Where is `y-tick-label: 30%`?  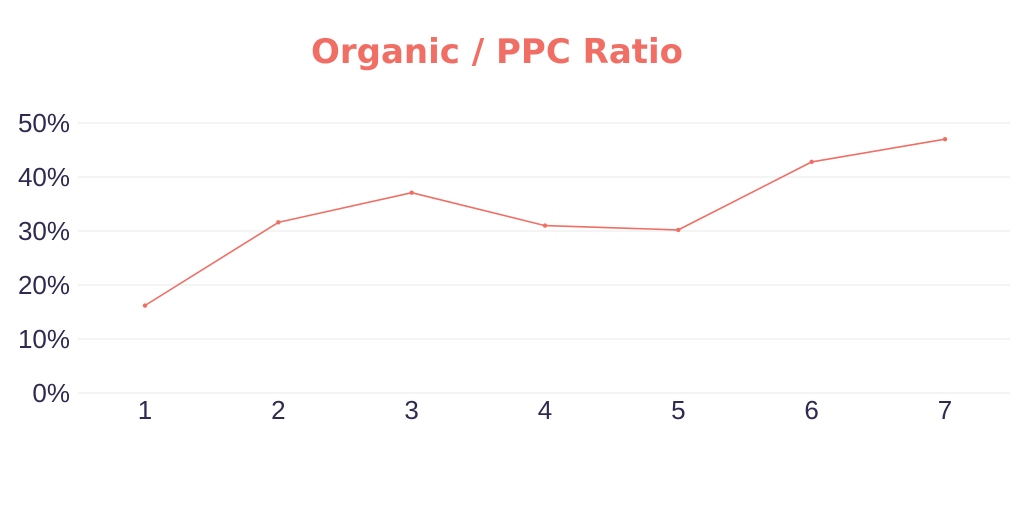
y-tick-label: 30% is located at coordinates (44, 231).